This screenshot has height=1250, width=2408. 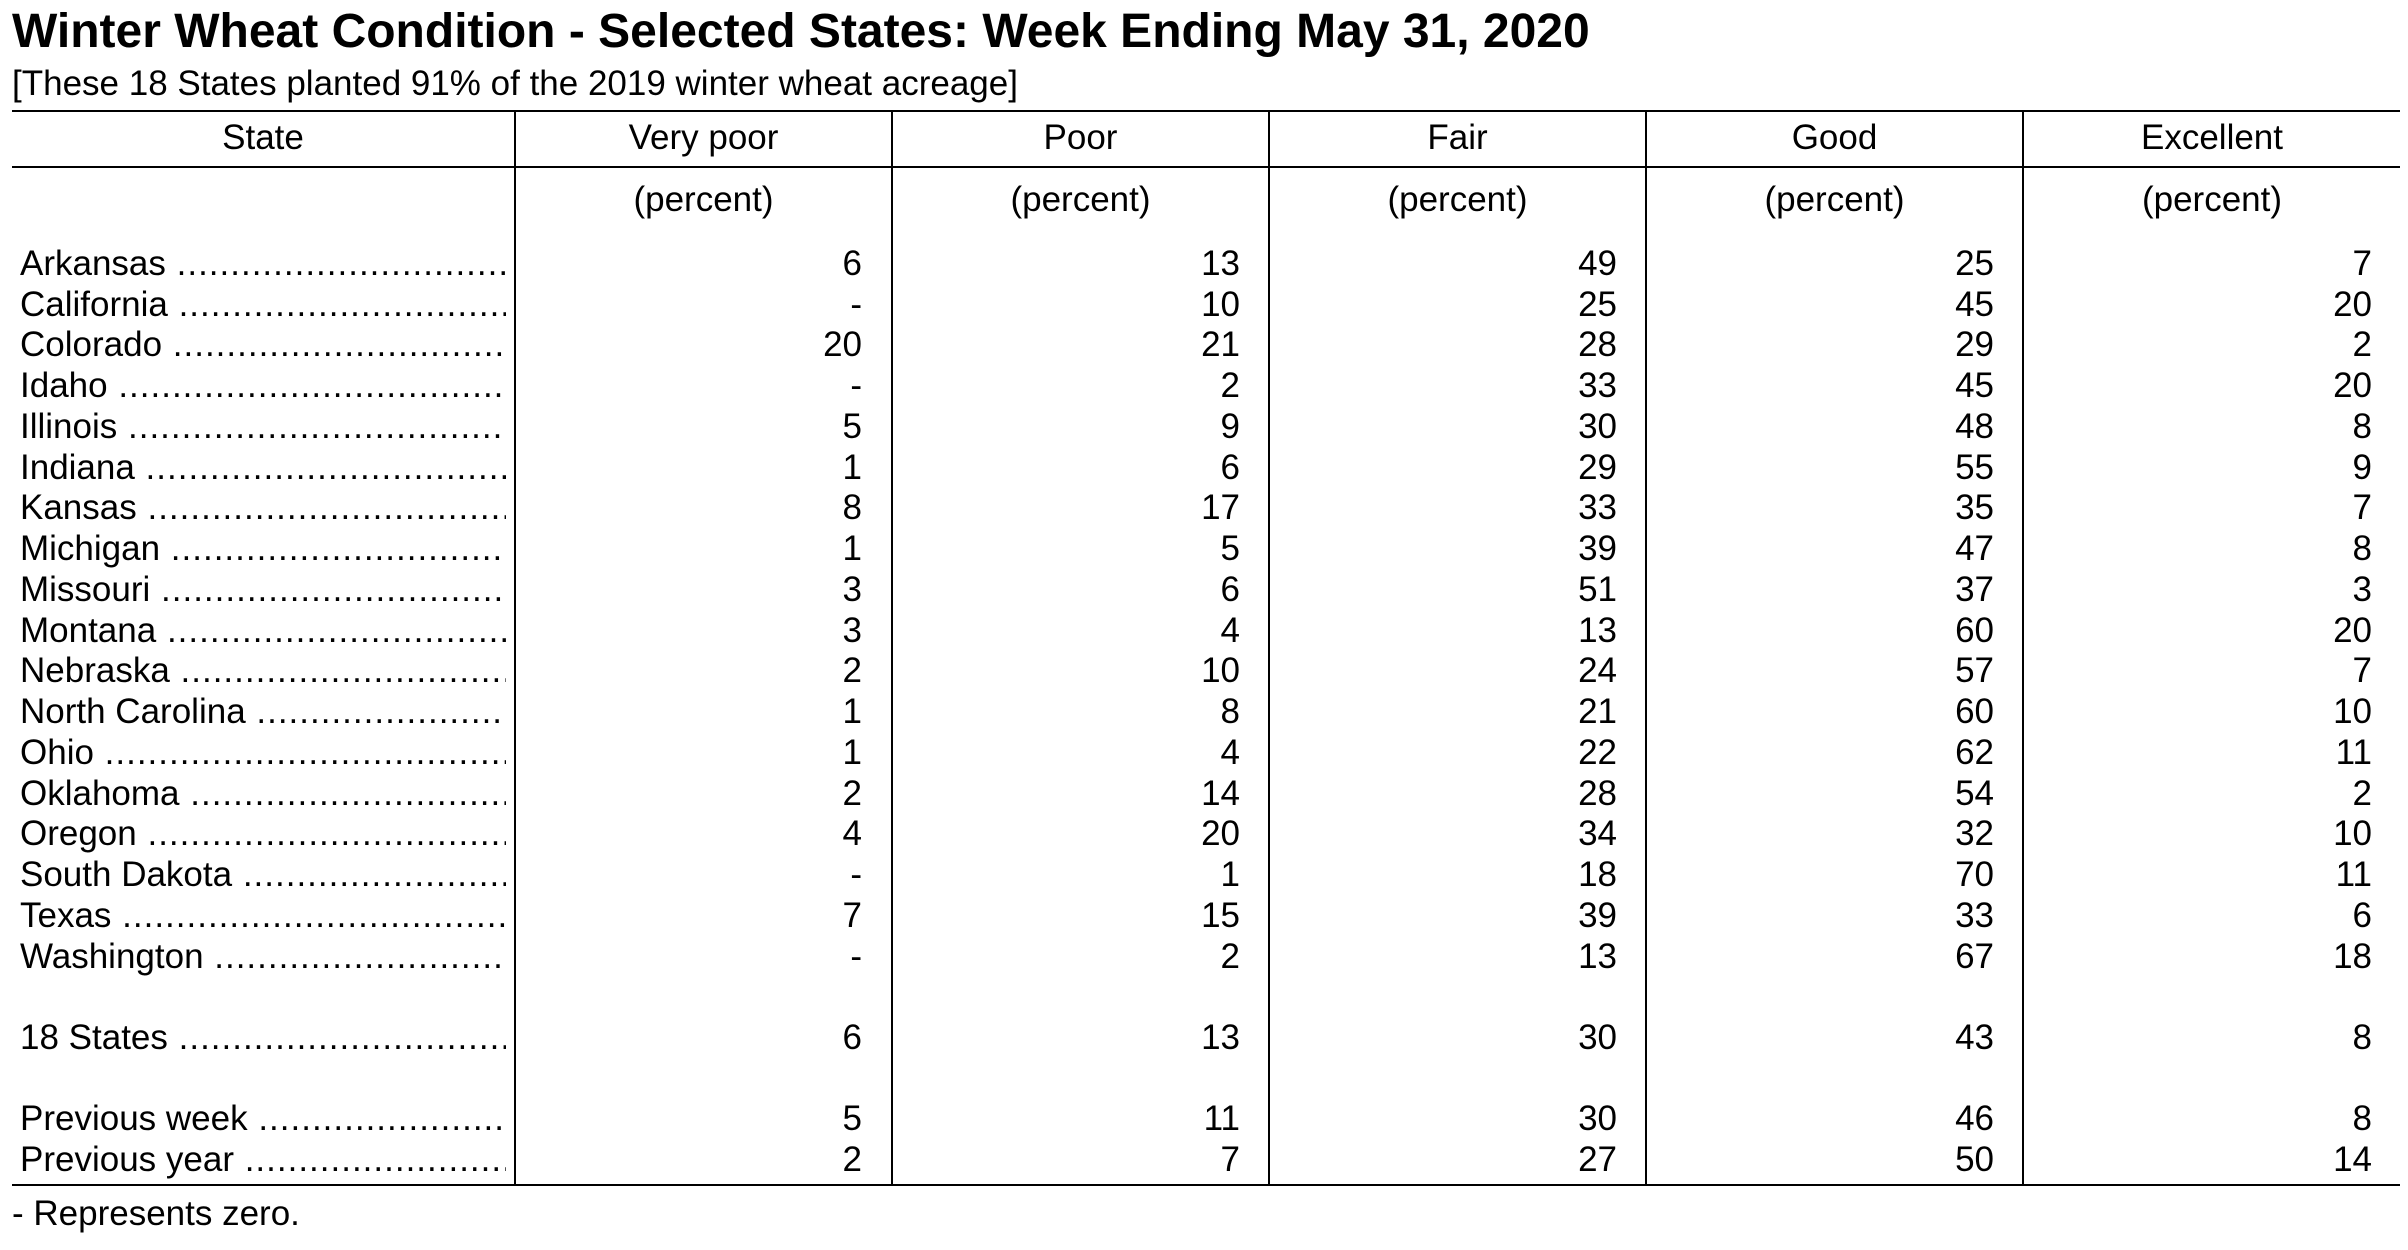 I want to click on excellent-value: 2, so click(x=2362, y=793).